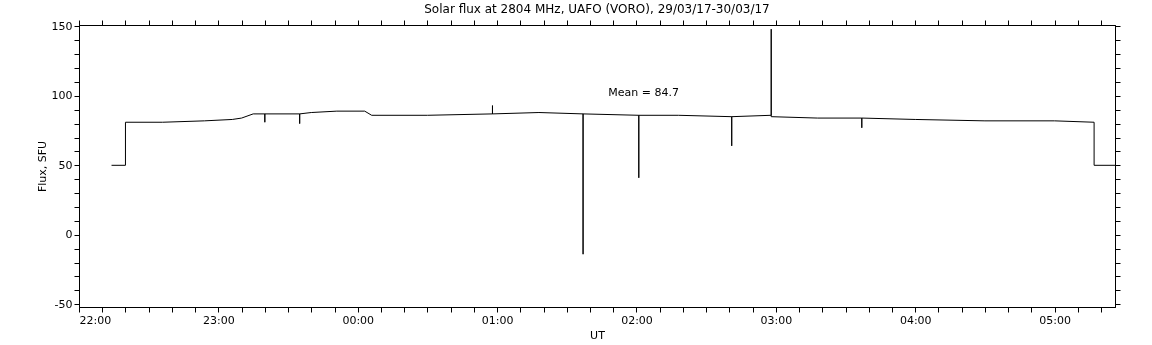 The width and height of the screenshot is (1152, 345). What do you see at coordinates (598, 335) in the screenshot?
I see `x-axis-title: UT` at bounding box center [598, 335].